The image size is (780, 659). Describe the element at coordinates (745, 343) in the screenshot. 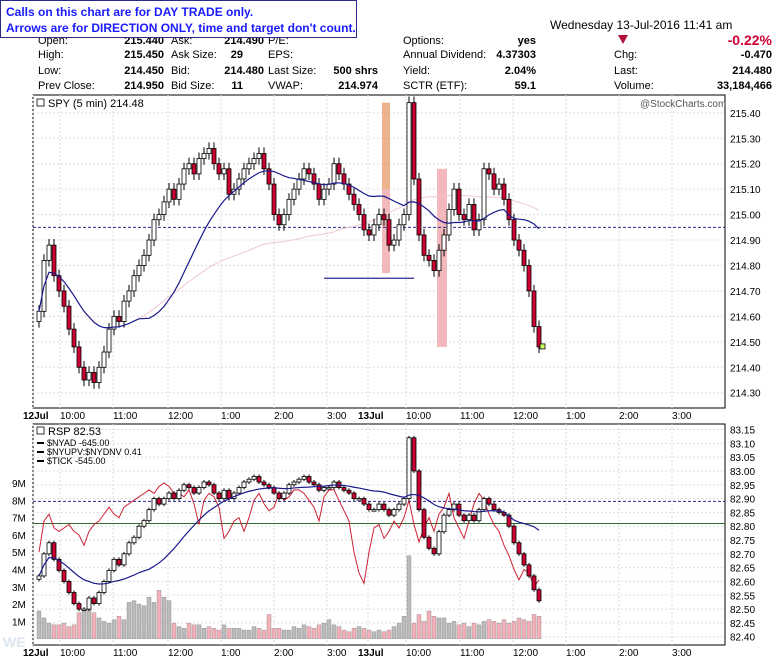

I see `spy-ytick-9: 214.50` at that location.